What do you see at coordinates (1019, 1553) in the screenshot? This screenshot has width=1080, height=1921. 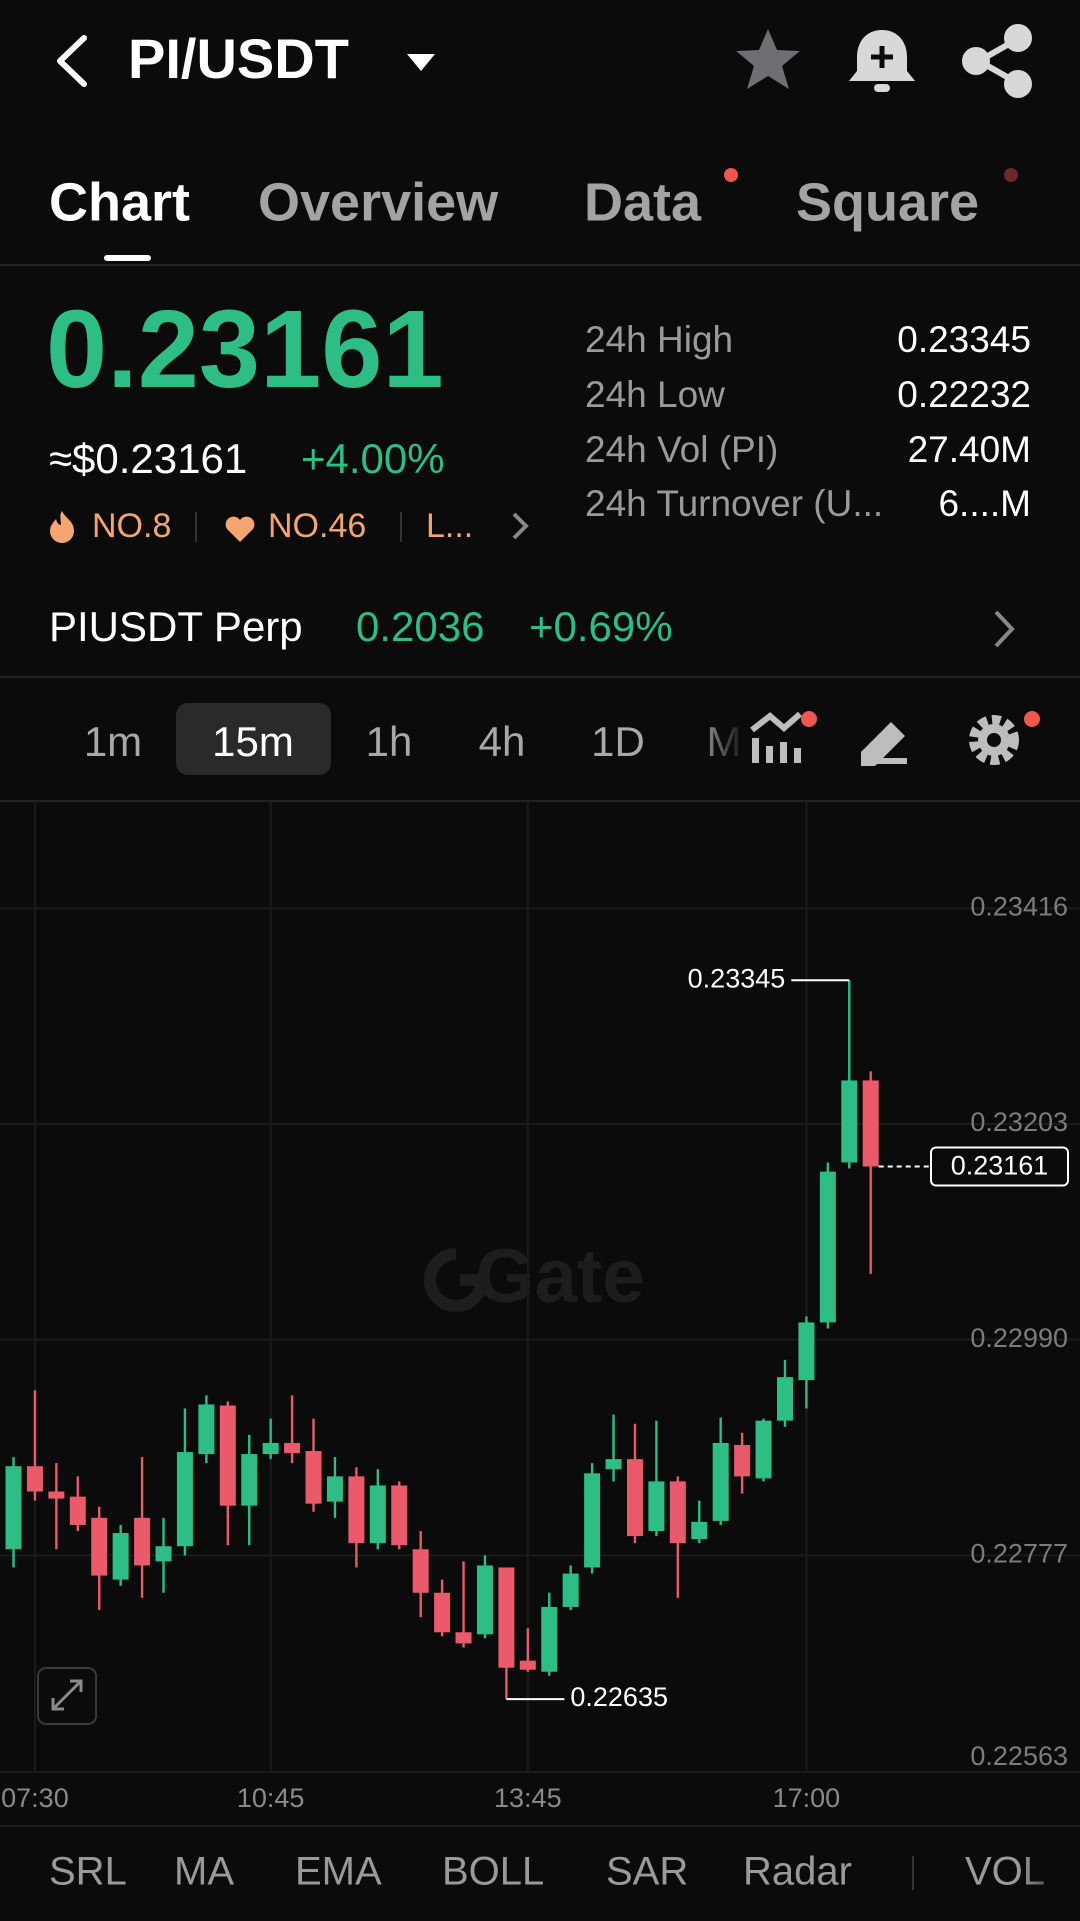 I see `y-tick-label: 0.22777` at bounding box center [1019, 1553].